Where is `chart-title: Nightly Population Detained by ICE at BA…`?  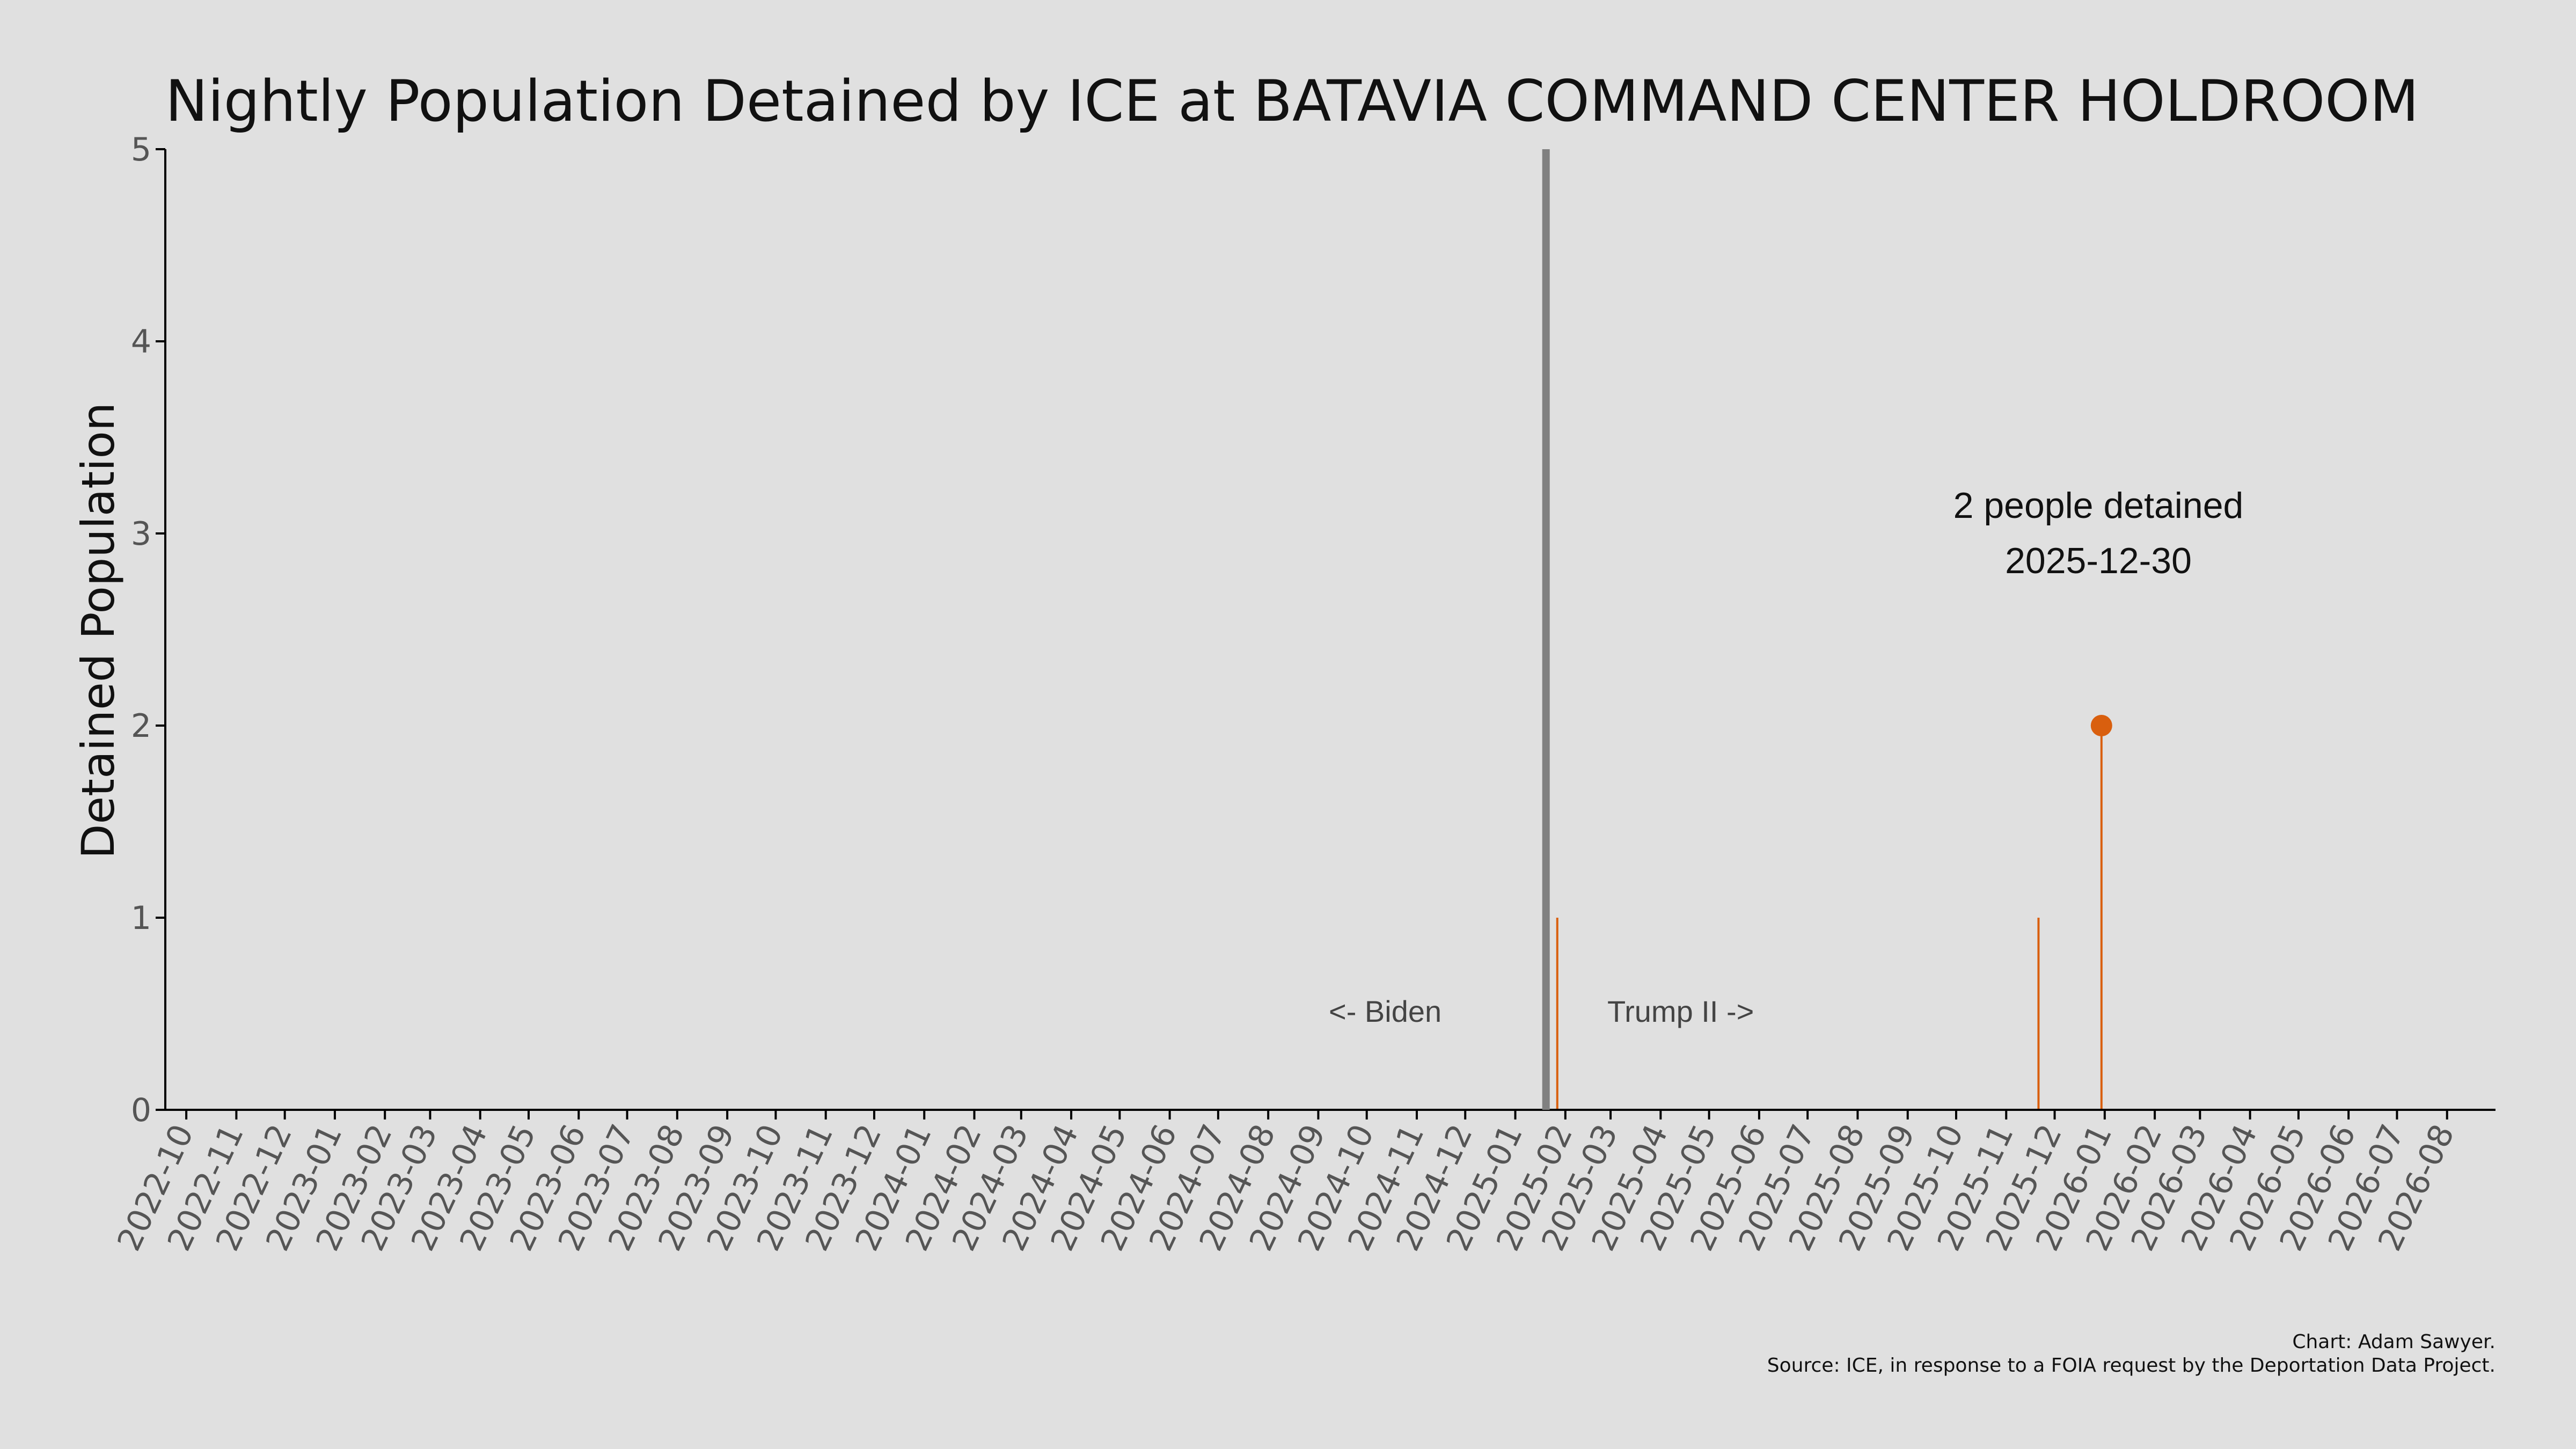
chart-title: Nightly Population Detained by ICE at BA… is located at coordinates (1292, 101).